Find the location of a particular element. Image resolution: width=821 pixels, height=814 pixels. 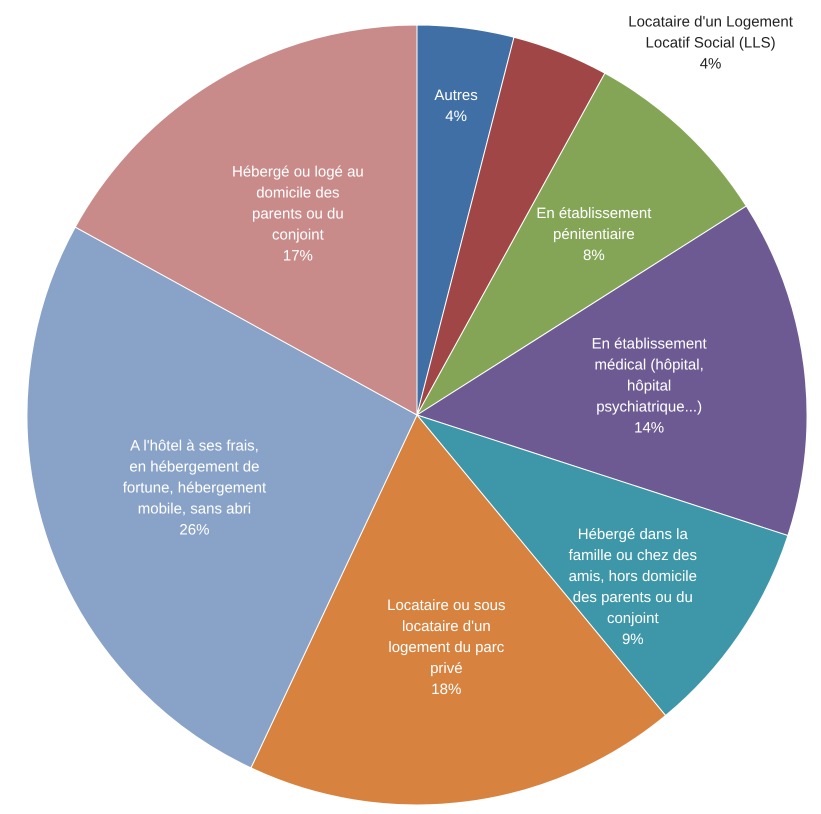

slice-label: Autres is located at coordinates (456, 95).